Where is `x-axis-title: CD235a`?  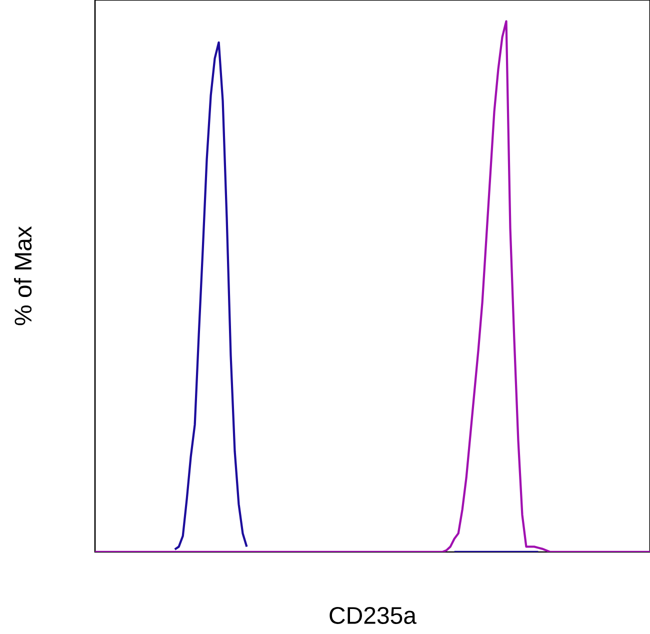
x-axis-title: CD235a is located at coordinates (373, 615).